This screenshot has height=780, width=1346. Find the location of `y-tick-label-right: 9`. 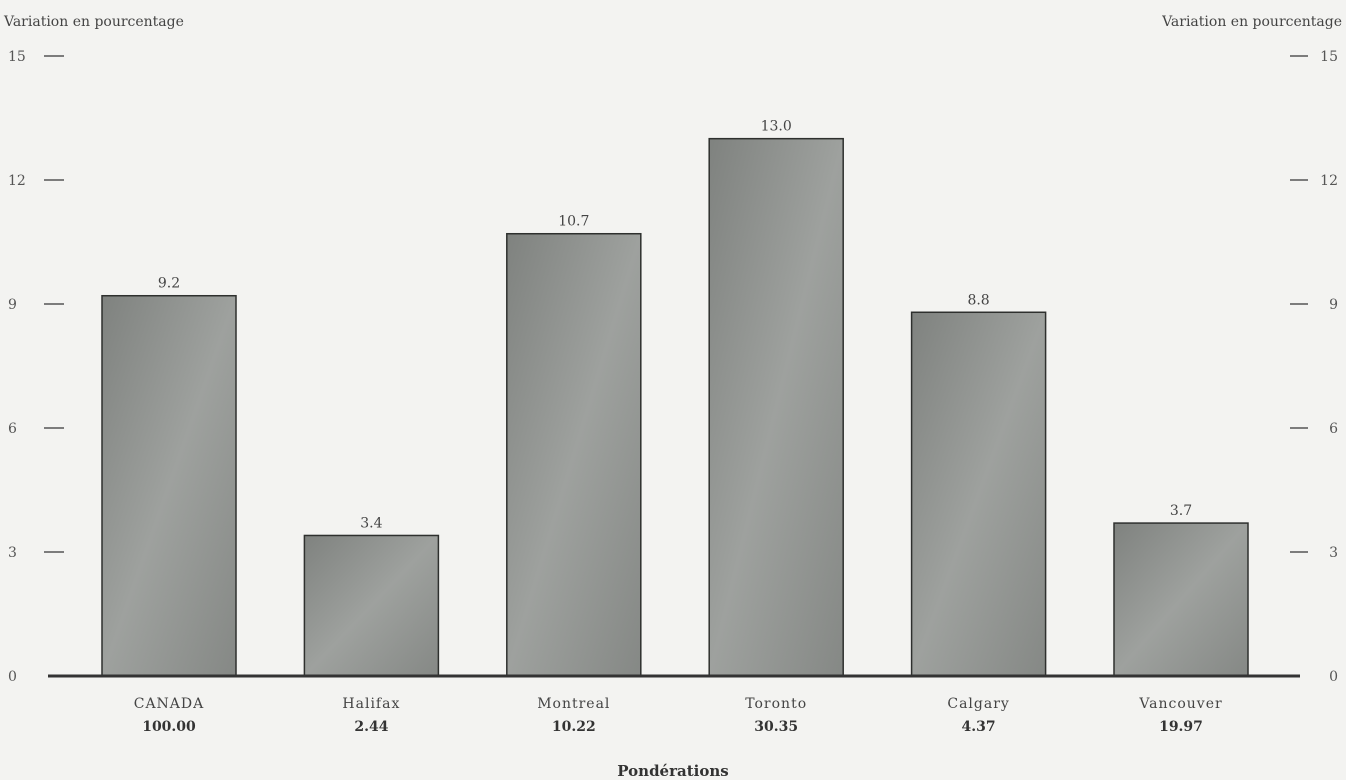

y-tick-label-right: 9 is located at coordinates (1333, 305).